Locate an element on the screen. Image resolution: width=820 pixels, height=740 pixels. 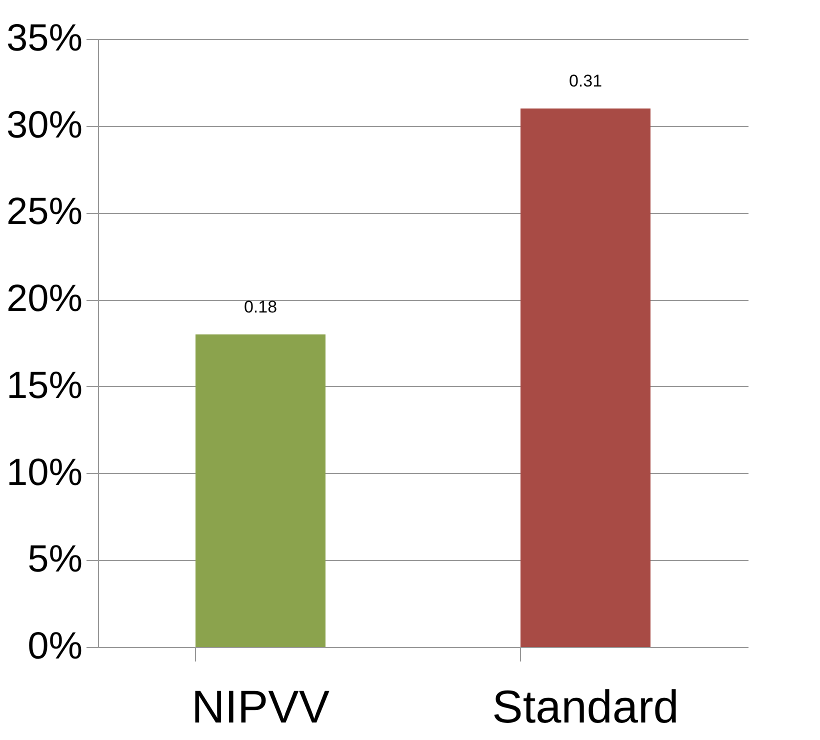
data-label: 0.18 is located at coordinates (261, 306).